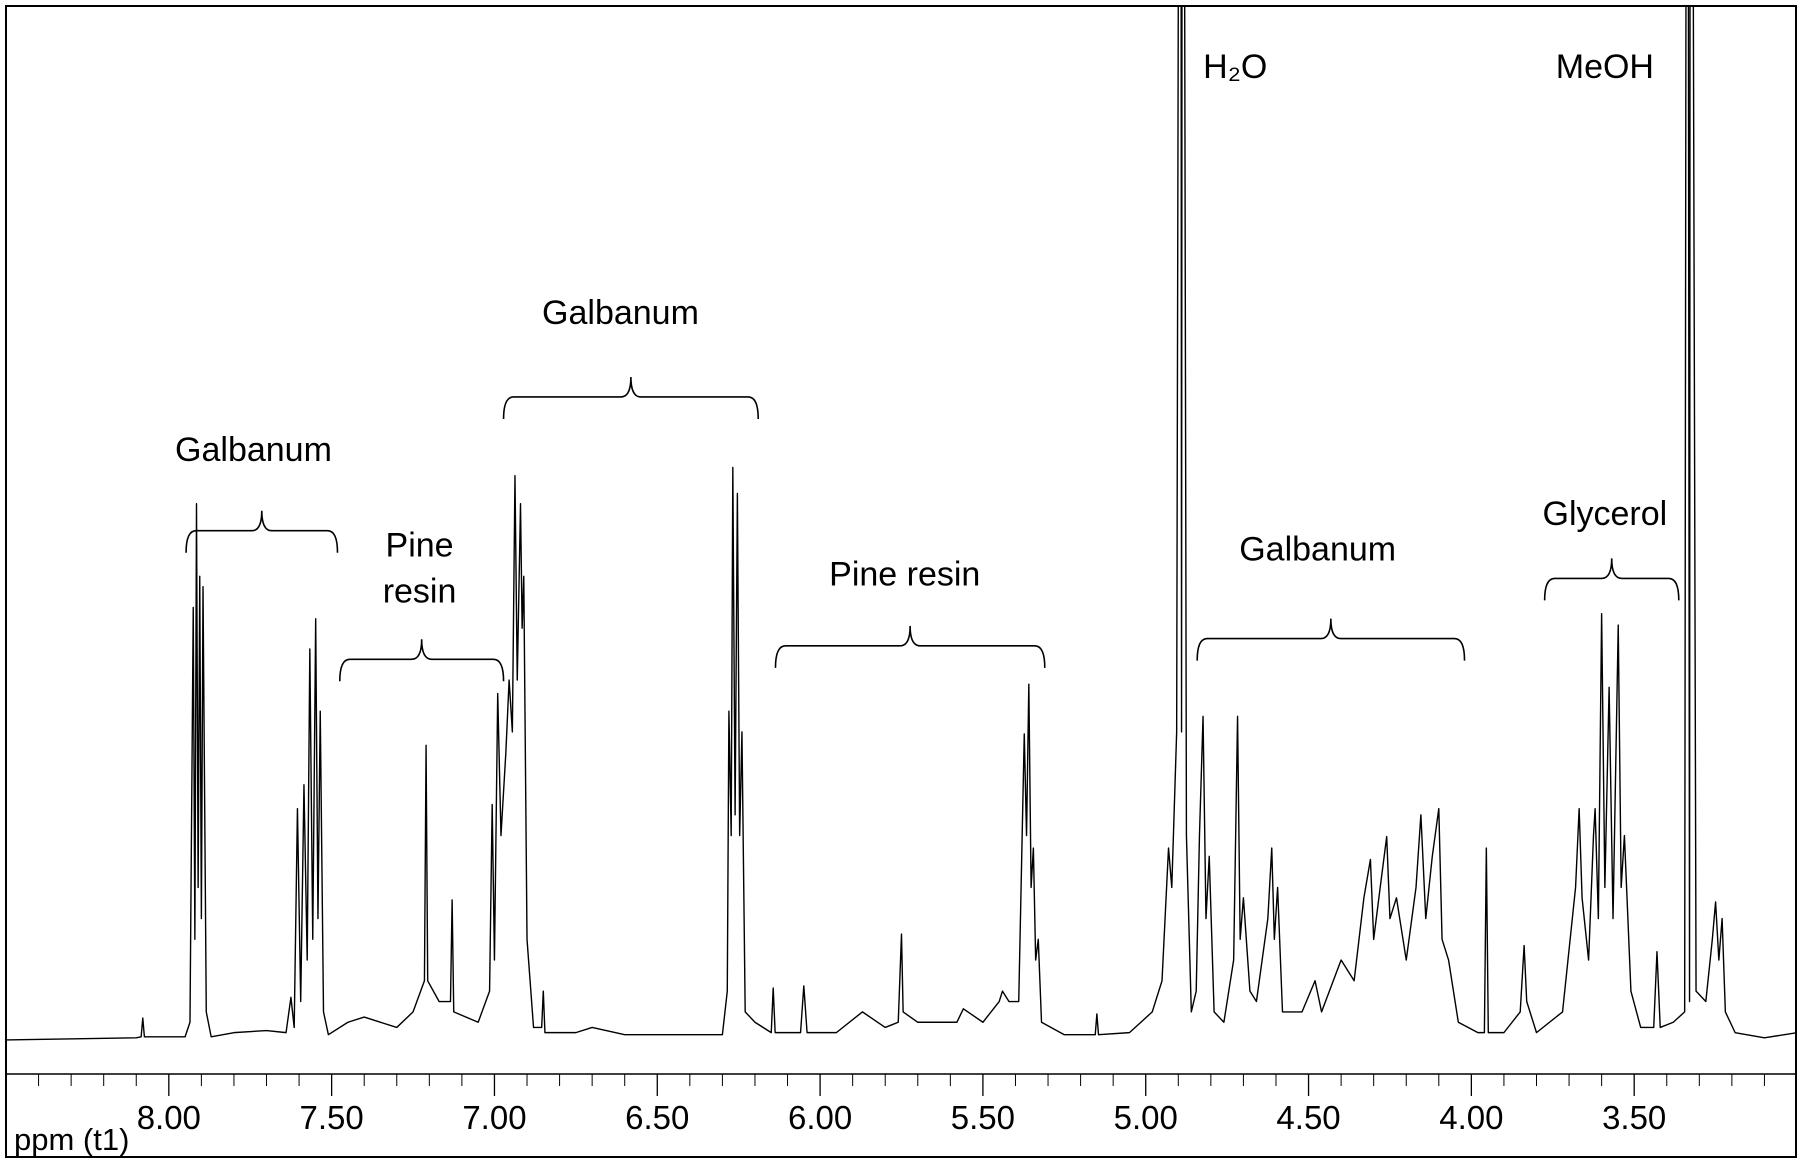 The width and height of the screenshot is (1797, 1159). I want to click on x-tick-label: 4.00, so click(1471, 1117).